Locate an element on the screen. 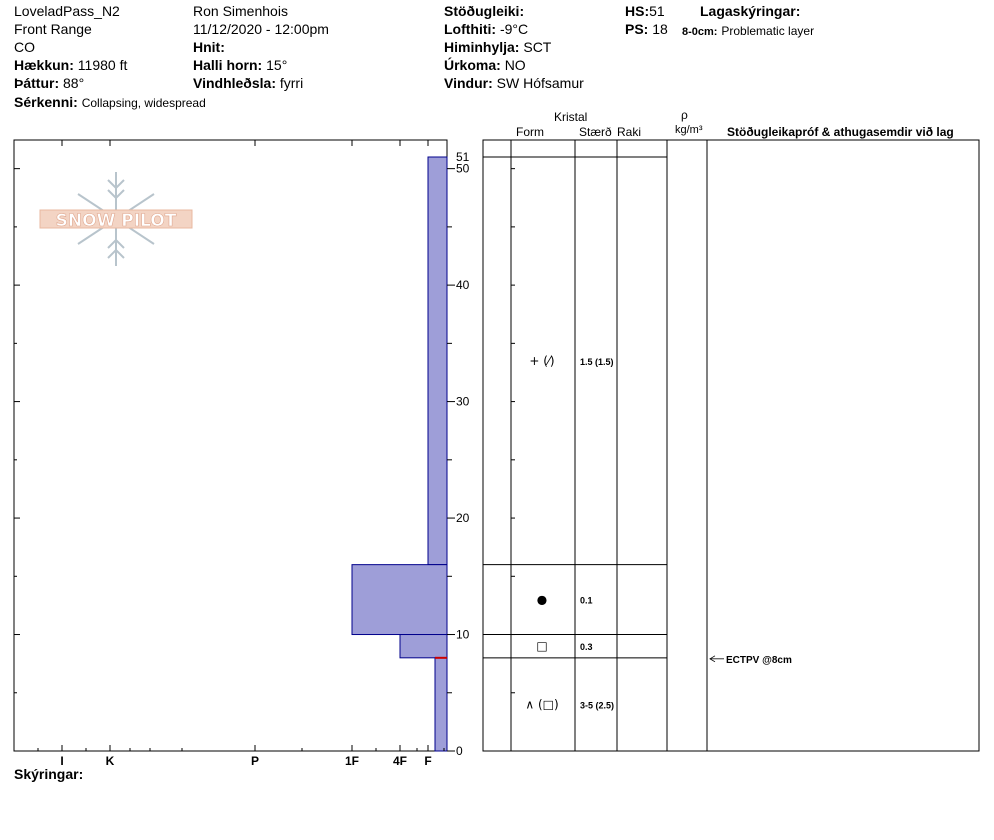  precip-label: Úrkoma: is located at coordinates (472, 65).